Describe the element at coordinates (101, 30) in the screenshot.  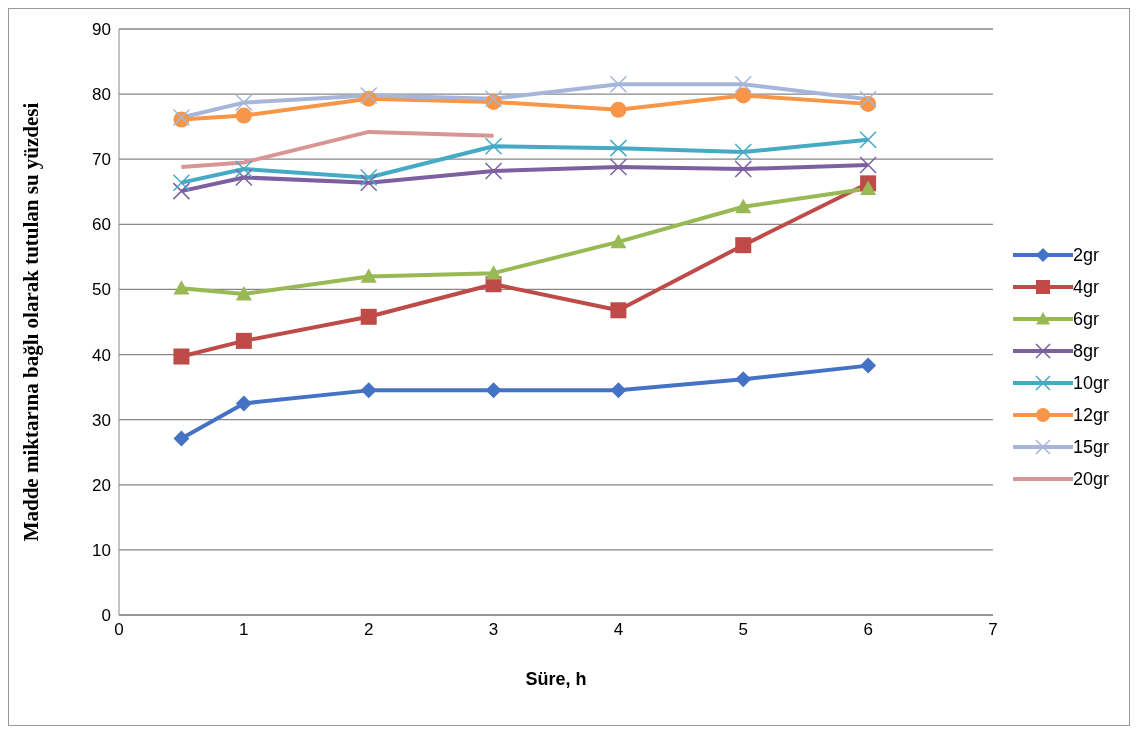
I see `y-tick-label: 90` at that location.